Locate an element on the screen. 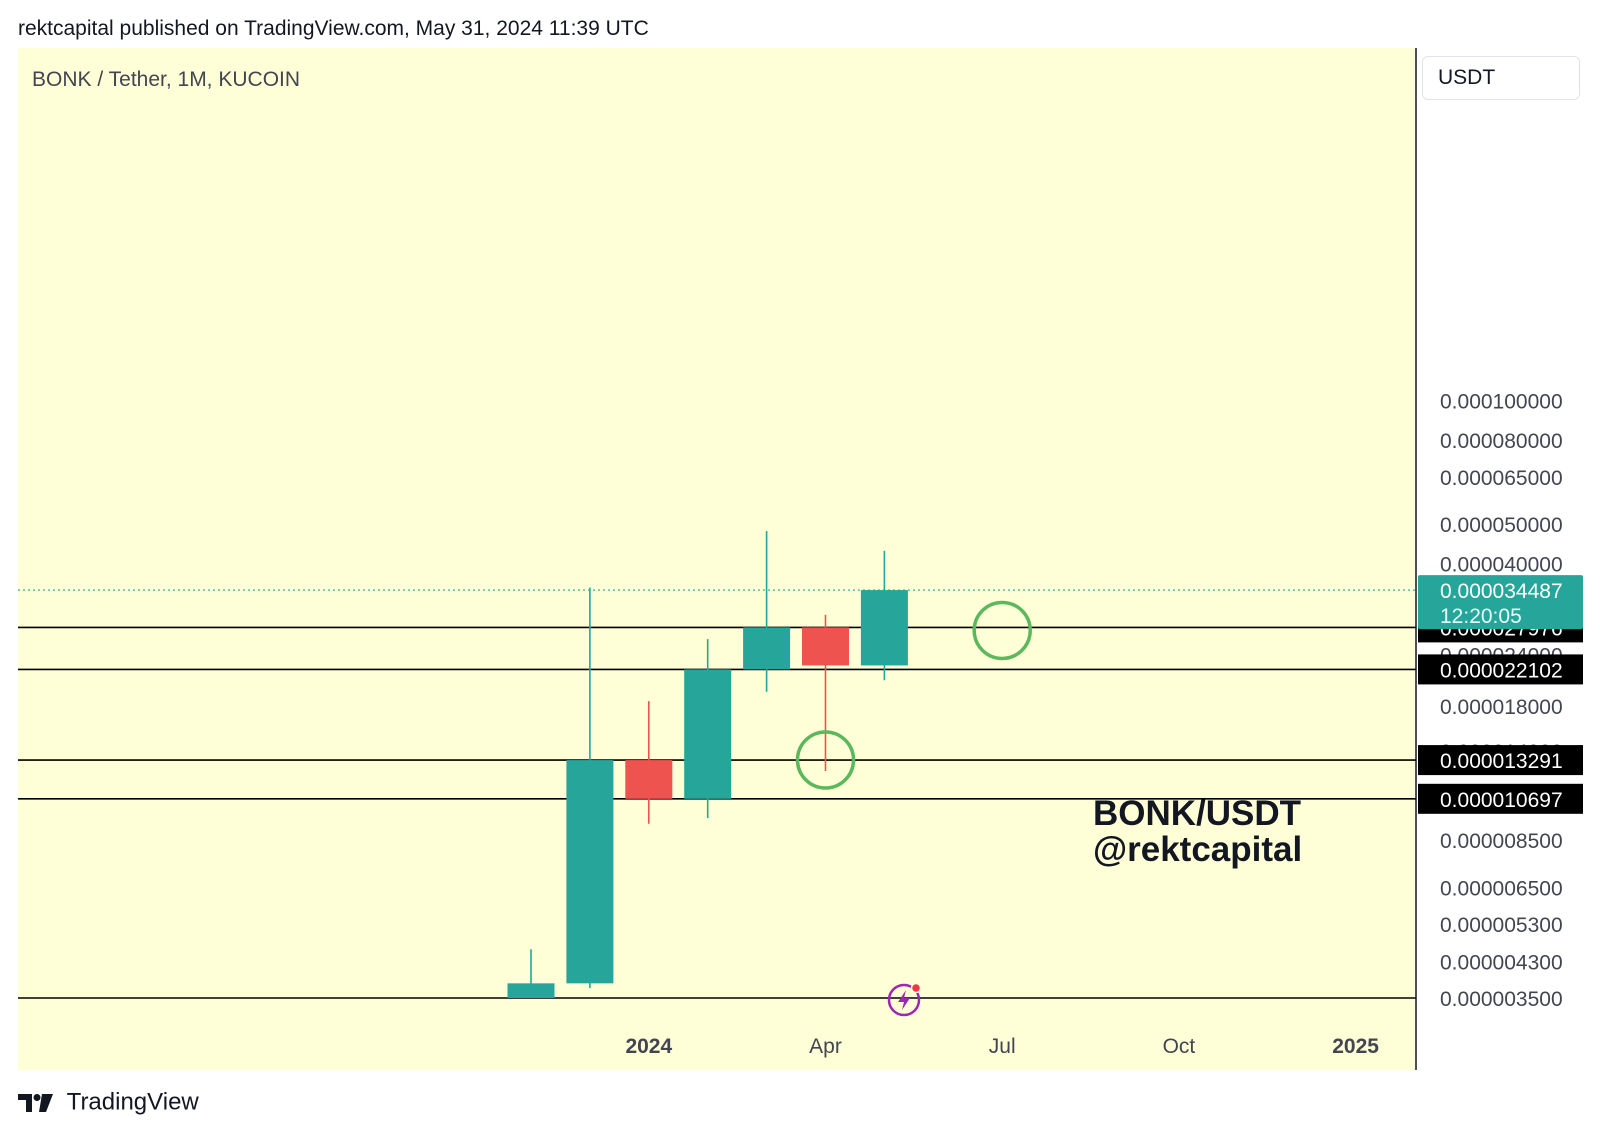 This screenshot has height=1129, width=1600. tradingview-logo-icon is located at coordinates (35, 1102).